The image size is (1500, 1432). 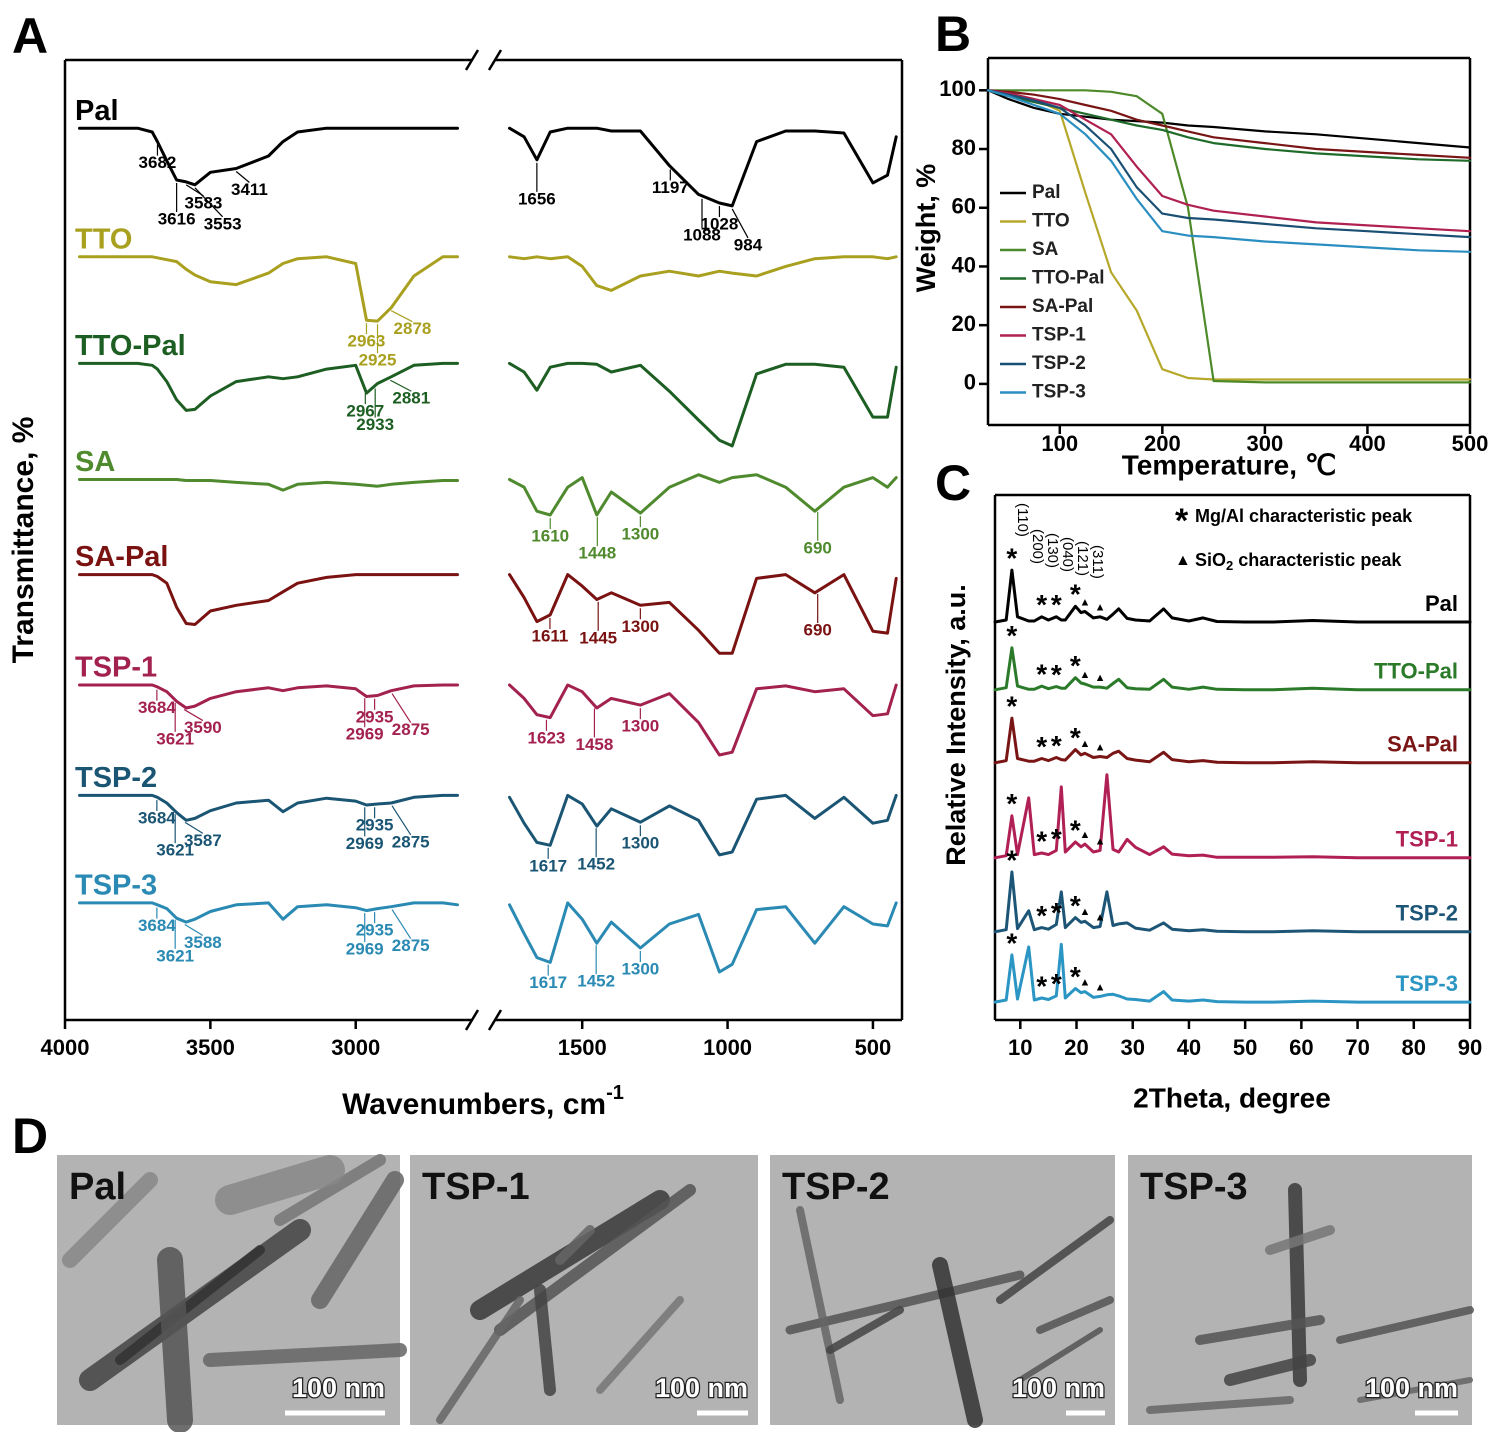 What do you see at coordinates (1076, 1047) in the screenshot?
I see `x-tick-label: 20` at bounding box center [1076, 1047].